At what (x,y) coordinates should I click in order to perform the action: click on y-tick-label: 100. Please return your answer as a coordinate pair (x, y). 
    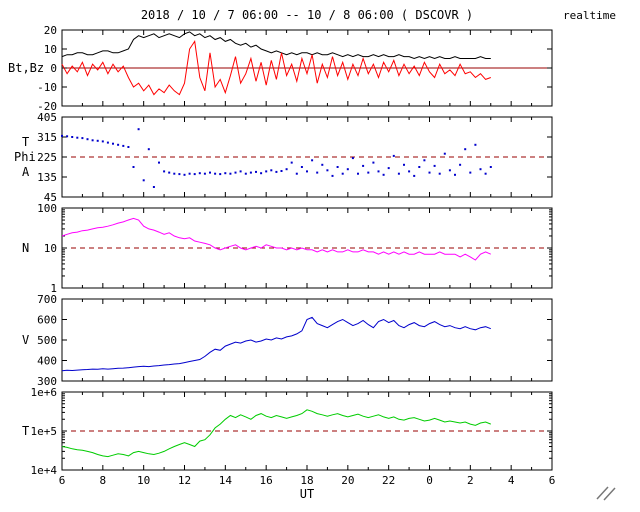
    Looking at the image, I should click on (47, 208).